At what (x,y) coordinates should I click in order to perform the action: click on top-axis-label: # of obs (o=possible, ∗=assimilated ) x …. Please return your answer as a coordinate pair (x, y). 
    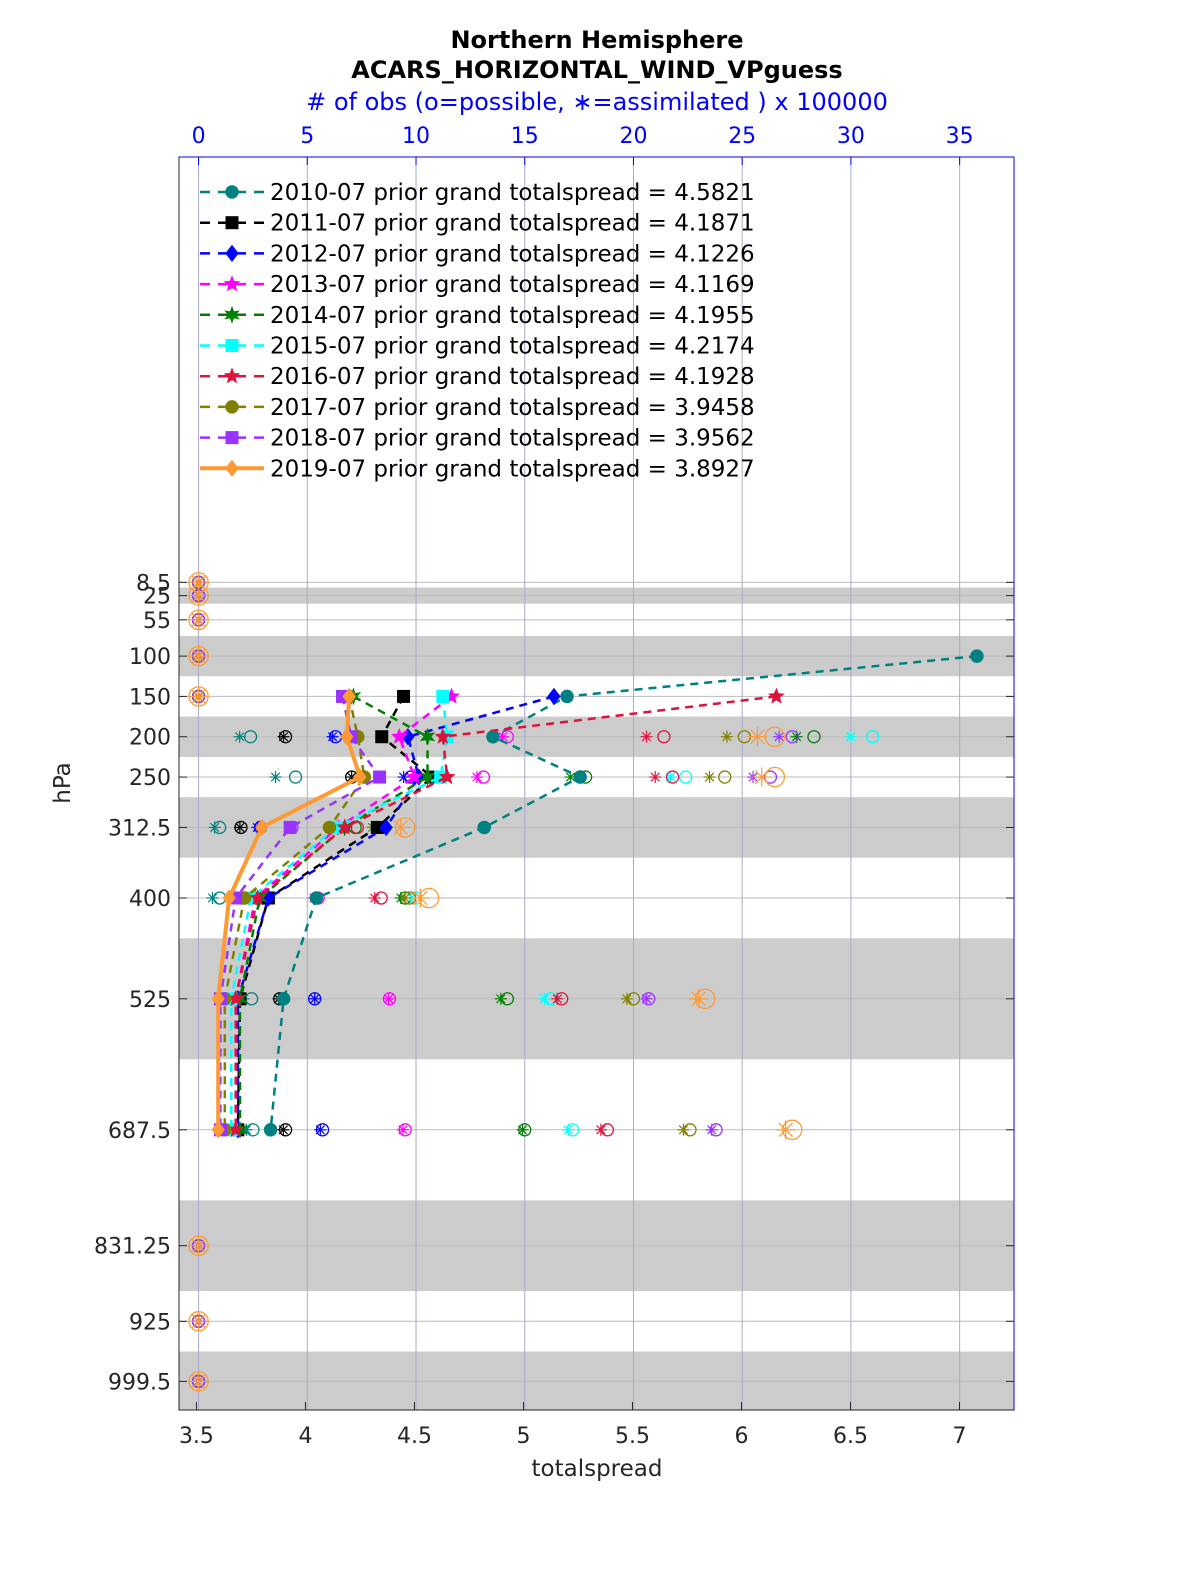
    Looking at the image, I should click on (597, 102).